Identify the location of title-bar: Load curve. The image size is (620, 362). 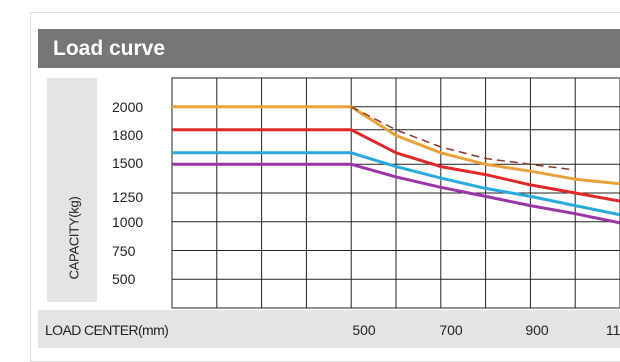
(329, 48).